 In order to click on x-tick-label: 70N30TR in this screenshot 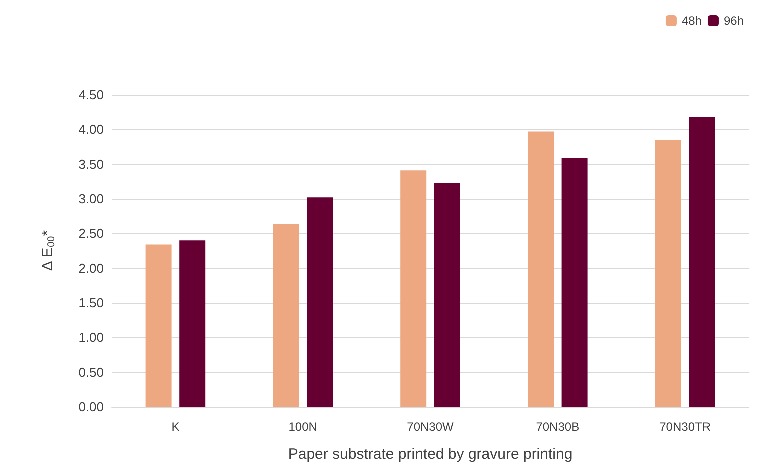, I will do `click(686, 427)`.